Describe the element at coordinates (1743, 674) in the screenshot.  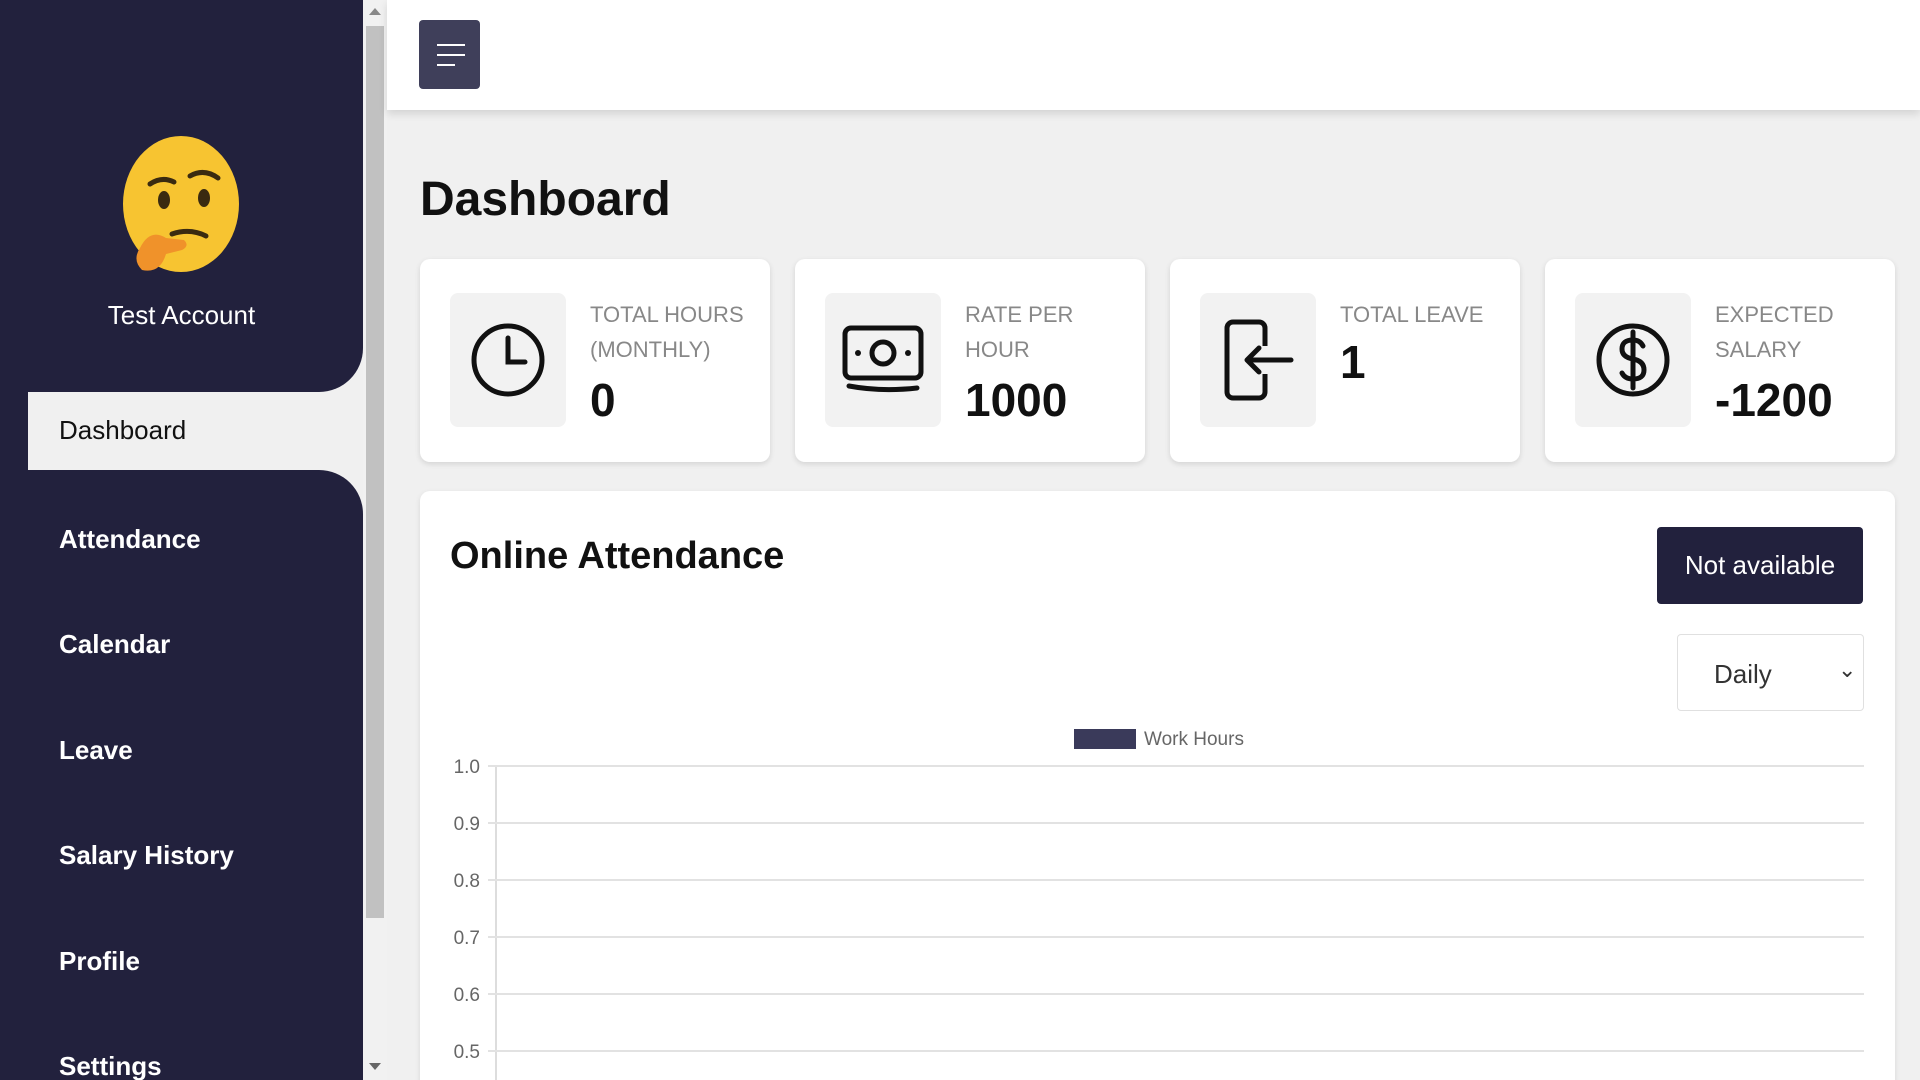
I see `period-select-value: Daily` at that location.